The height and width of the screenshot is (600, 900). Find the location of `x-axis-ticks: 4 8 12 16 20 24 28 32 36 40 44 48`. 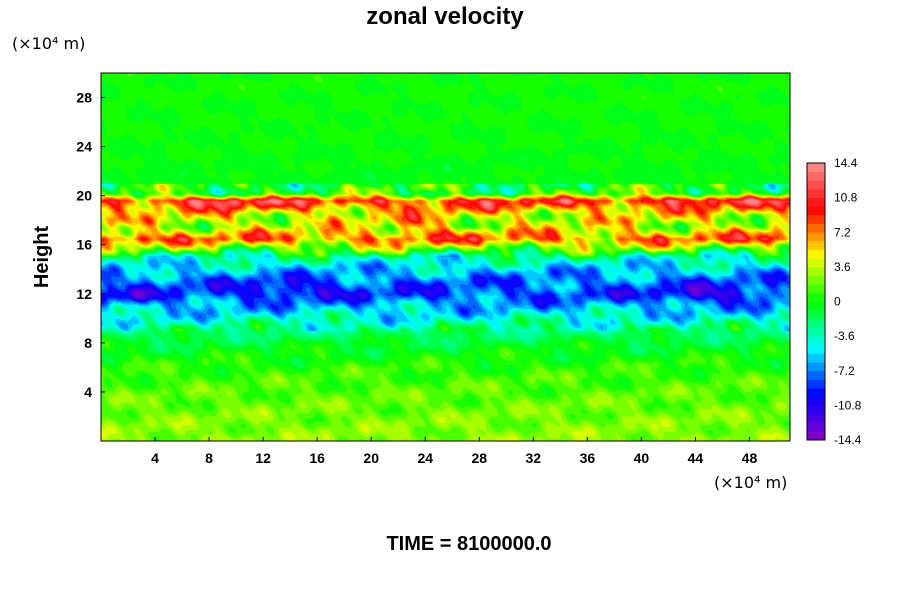

x-axis-ticks: 4 8 12 16 20 24 28 32 36 40 44 48 is located at coordinates (454, 451).